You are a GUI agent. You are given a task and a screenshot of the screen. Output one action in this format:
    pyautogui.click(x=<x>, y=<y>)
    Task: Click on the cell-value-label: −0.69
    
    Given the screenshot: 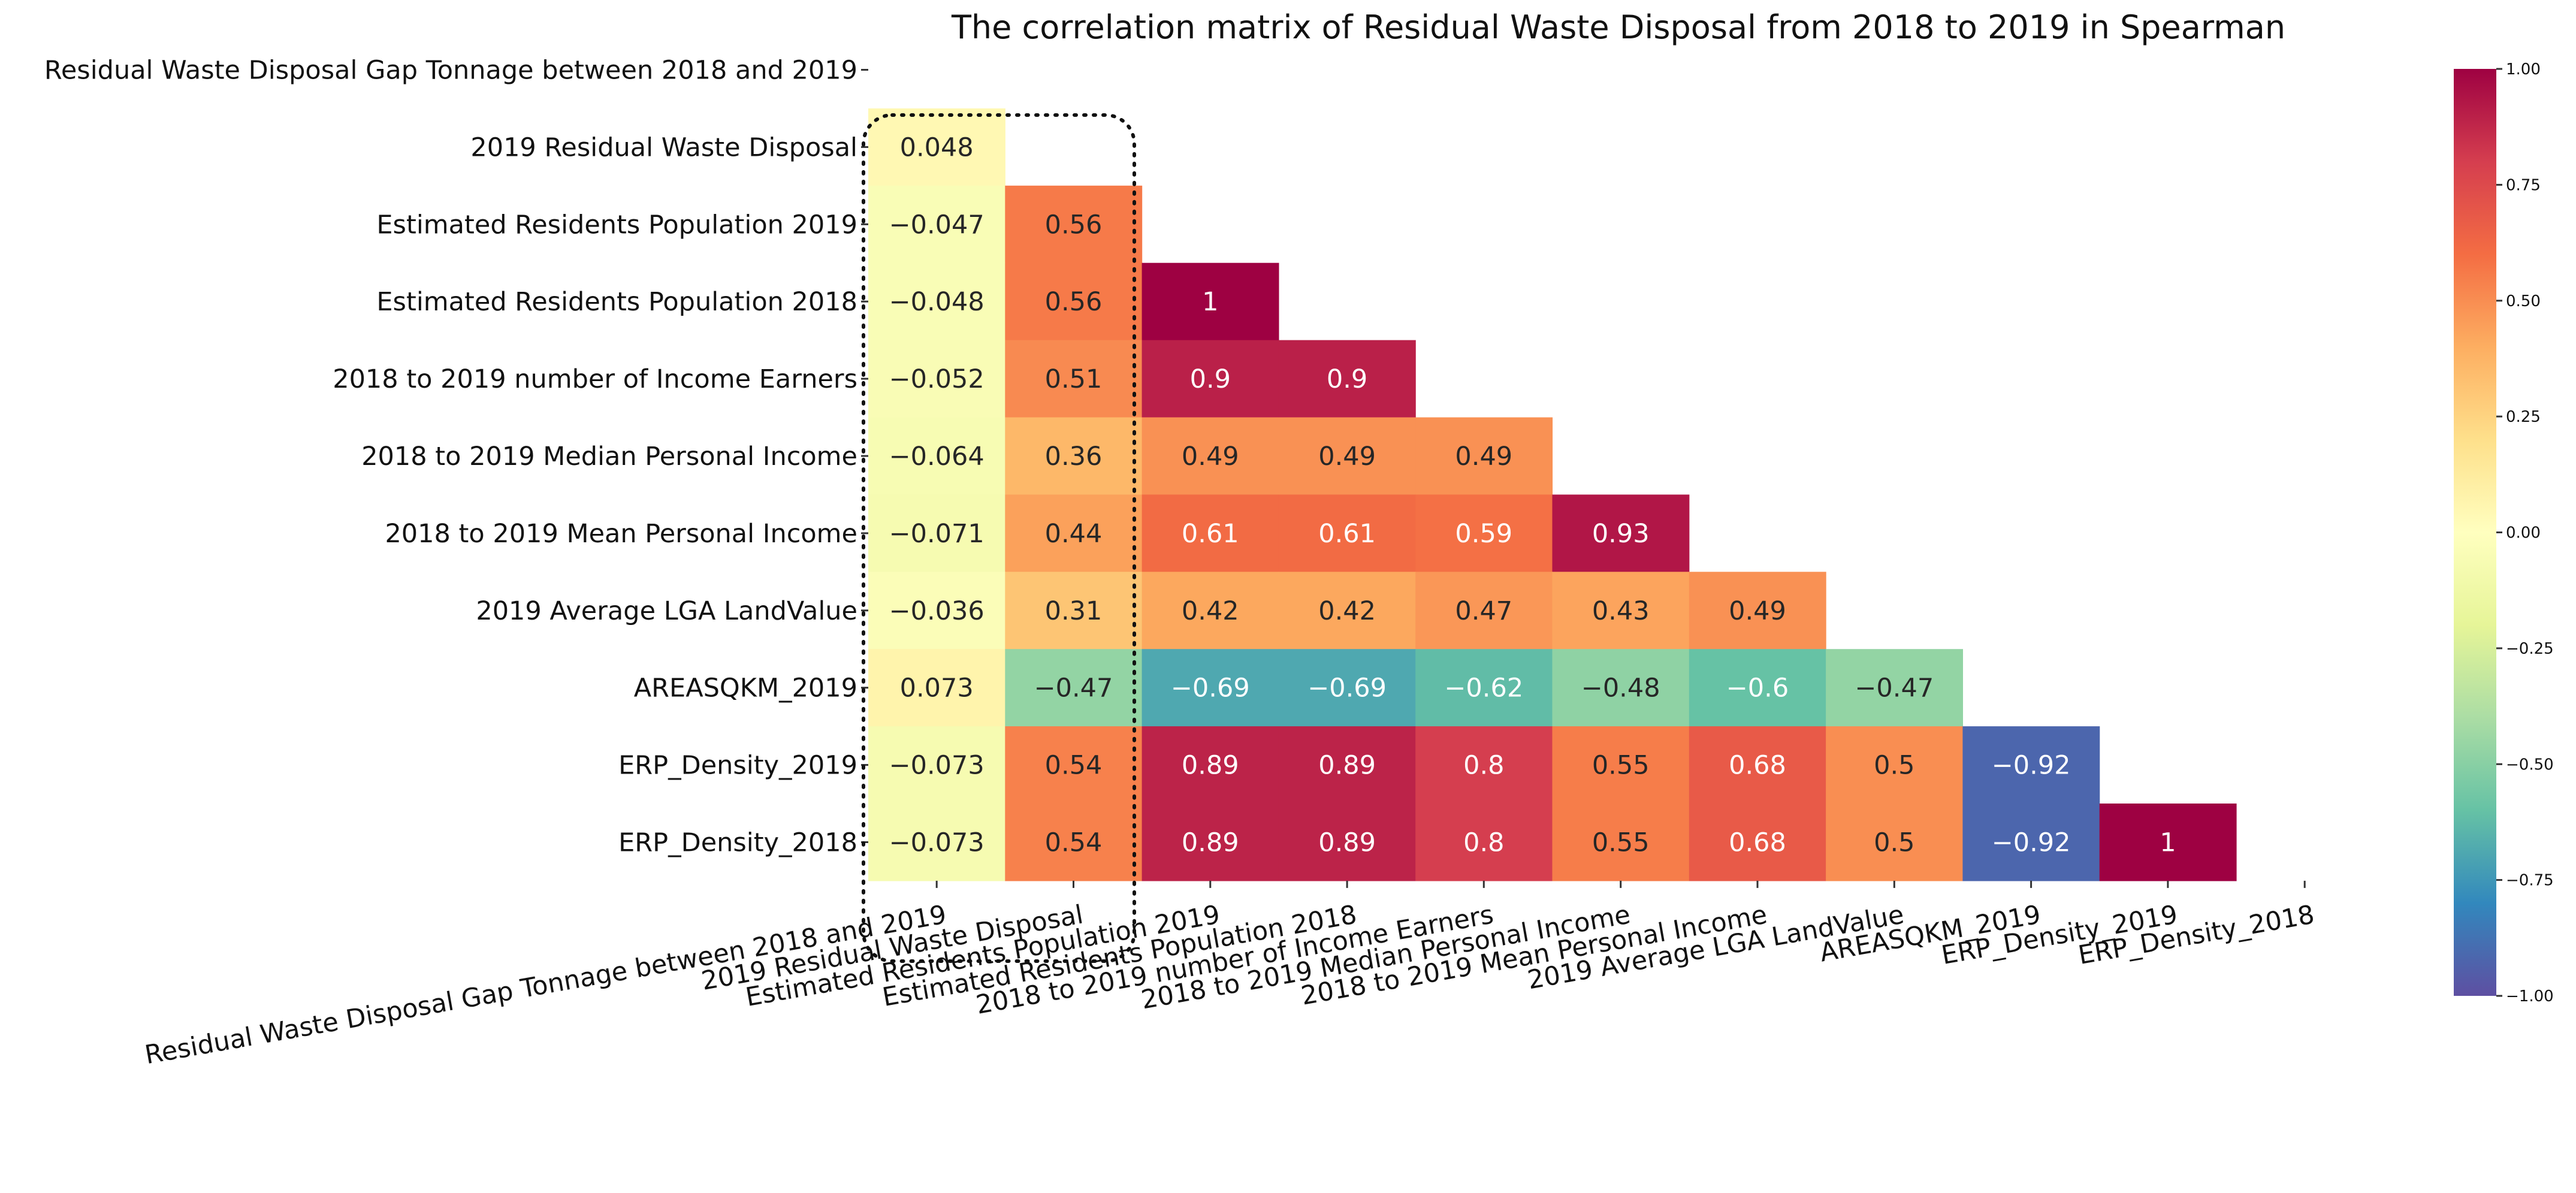 What is the action you would take?
    pyautogui.click(x=1211, y=688)
    